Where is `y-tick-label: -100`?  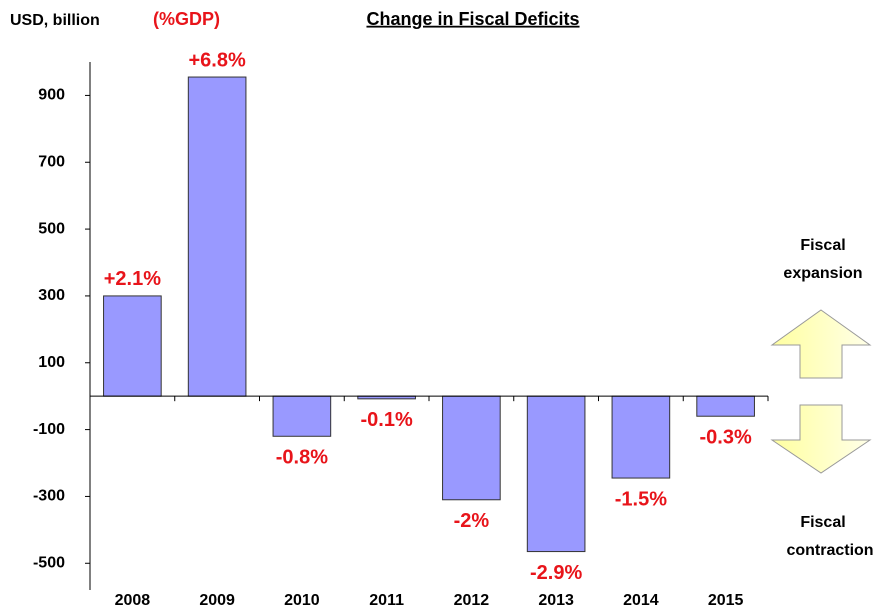 y-tick-label: -100 is located at coordinates (49, 429).